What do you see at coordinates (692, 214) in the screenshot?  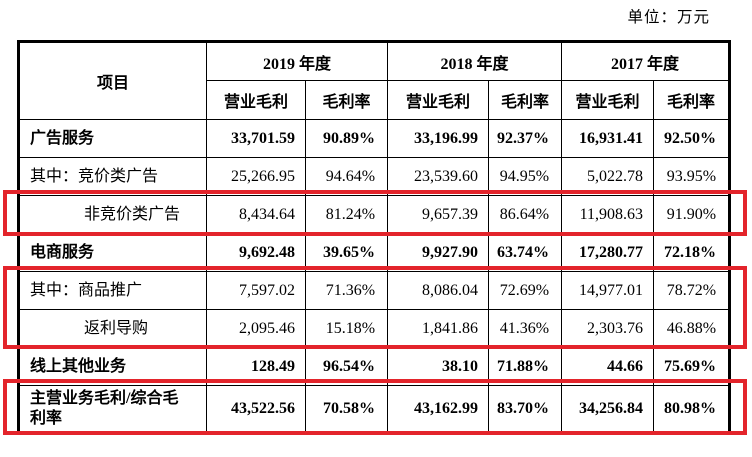 I see `cell-margin-2017: 91.90%` at bounding box center [692, 214].